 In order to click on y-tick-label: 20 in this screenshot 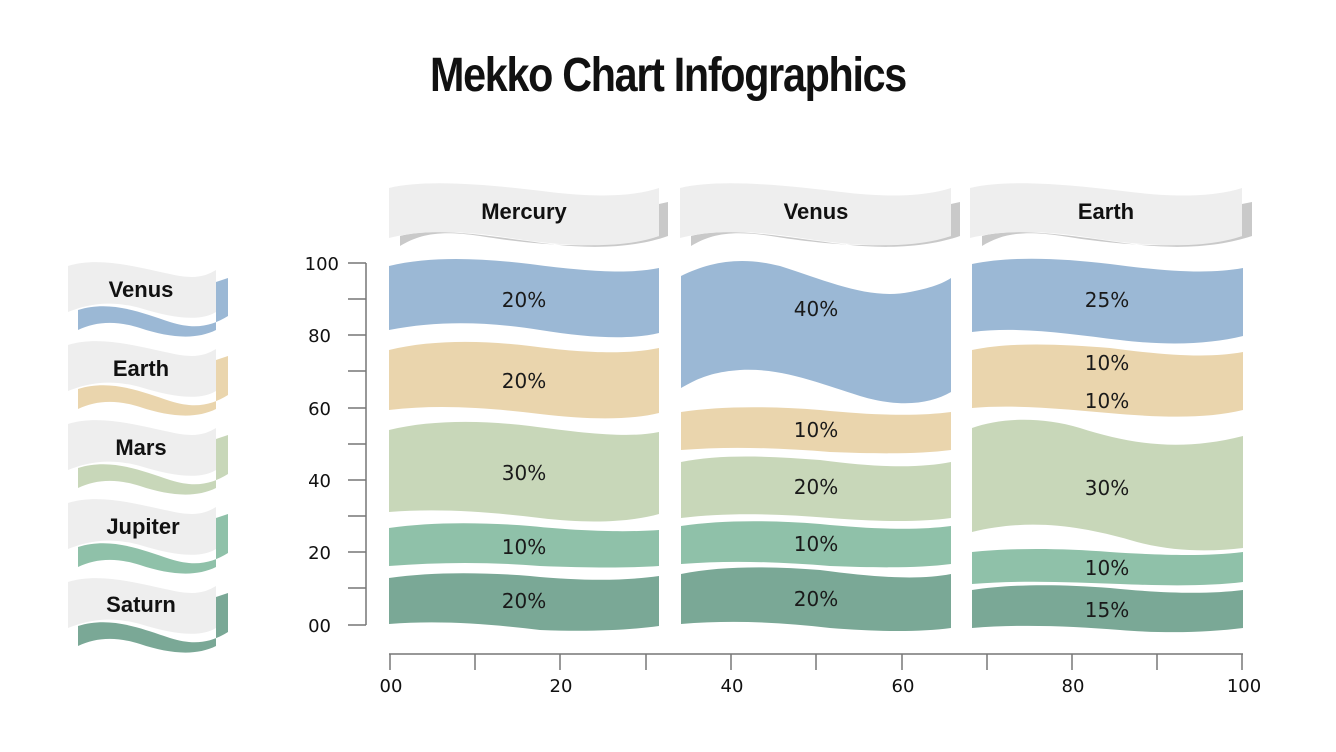, I will do `click(319, 553)`.